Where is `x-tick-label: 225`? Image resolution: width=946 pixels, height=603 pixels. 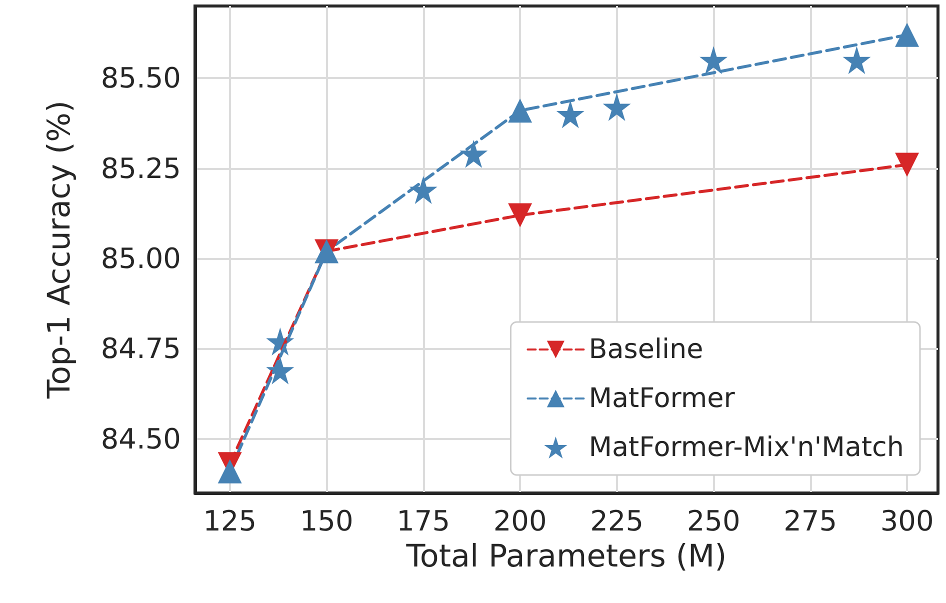 x-tick-label: 225 is located at coordinates (617, 521).